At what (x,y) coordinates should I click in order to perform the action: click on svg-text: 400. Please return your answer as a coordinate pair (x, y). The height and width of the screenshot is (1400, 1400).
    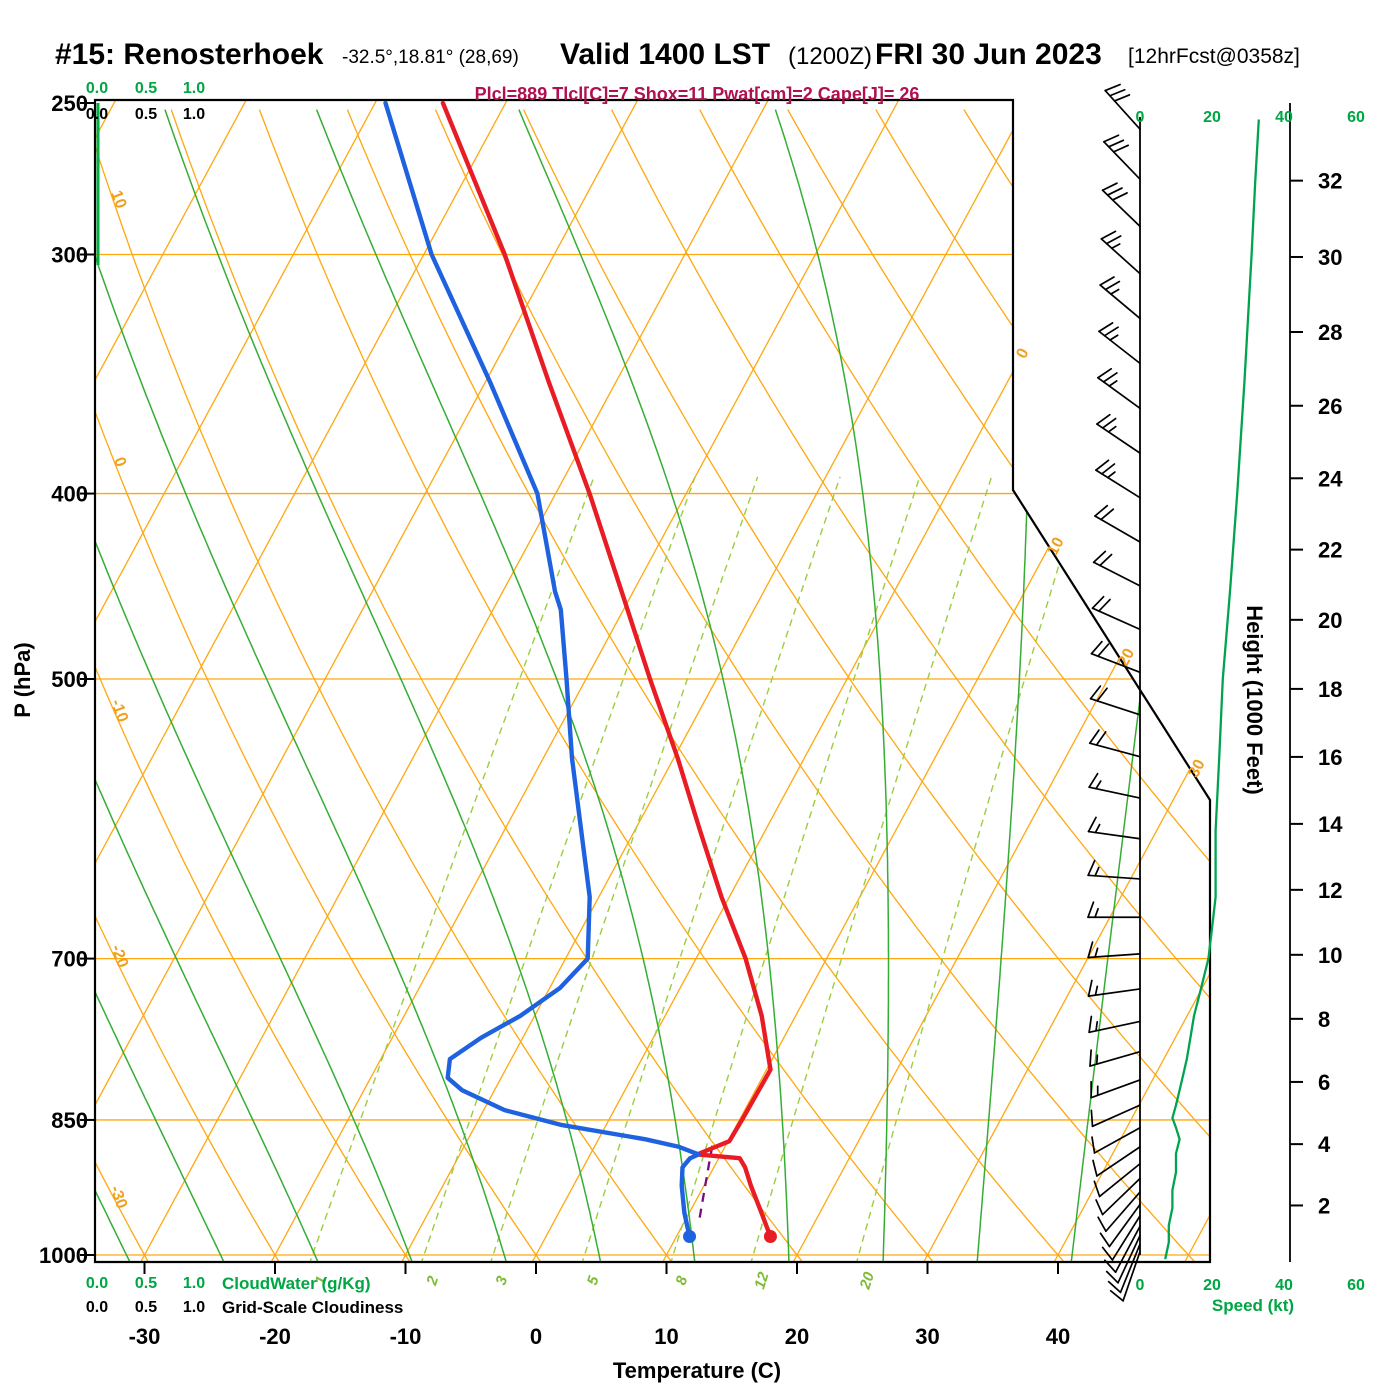
    Looking at the image, I should click on (69, 494).